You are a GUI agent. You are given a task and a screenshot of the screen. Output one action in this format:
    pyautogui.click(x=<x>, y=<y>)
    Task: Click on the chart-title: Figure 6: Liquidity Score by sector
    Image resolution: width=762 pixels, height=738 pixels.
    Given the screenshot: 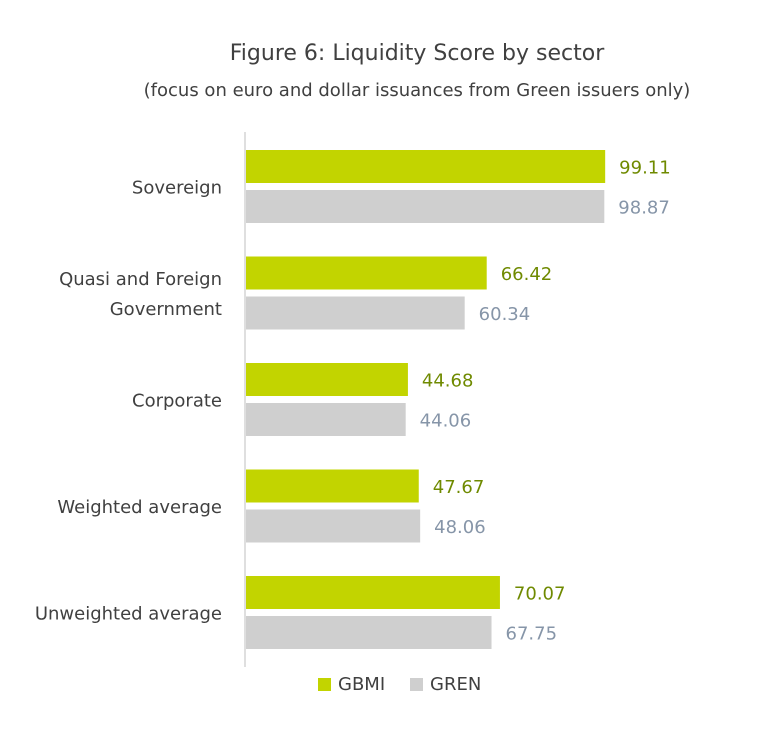 What is the action you would take?
    pyautogui.click(x=417, y=53)
    